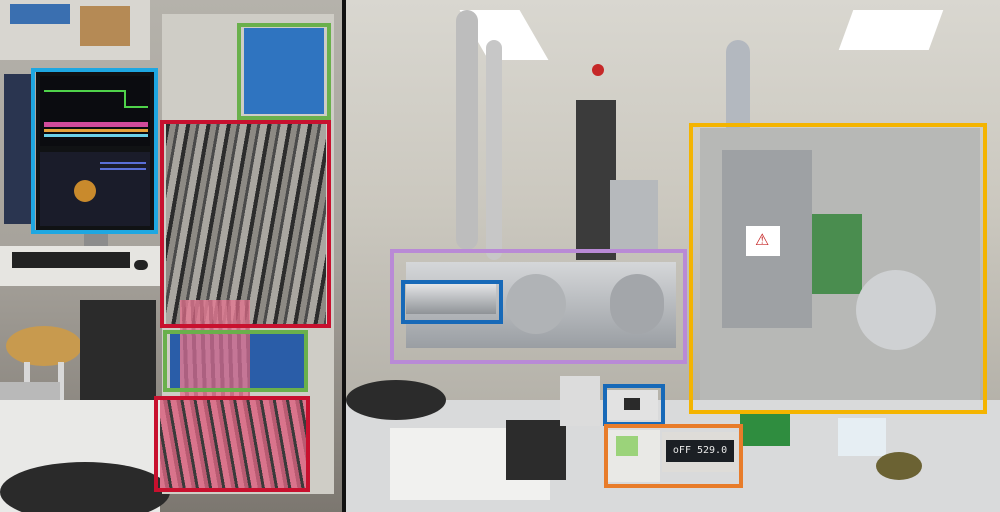 The image size is (1000, 512). Describe the element at coordinates (451, 299) in the screenshot. I see `beam-tube` at that location.